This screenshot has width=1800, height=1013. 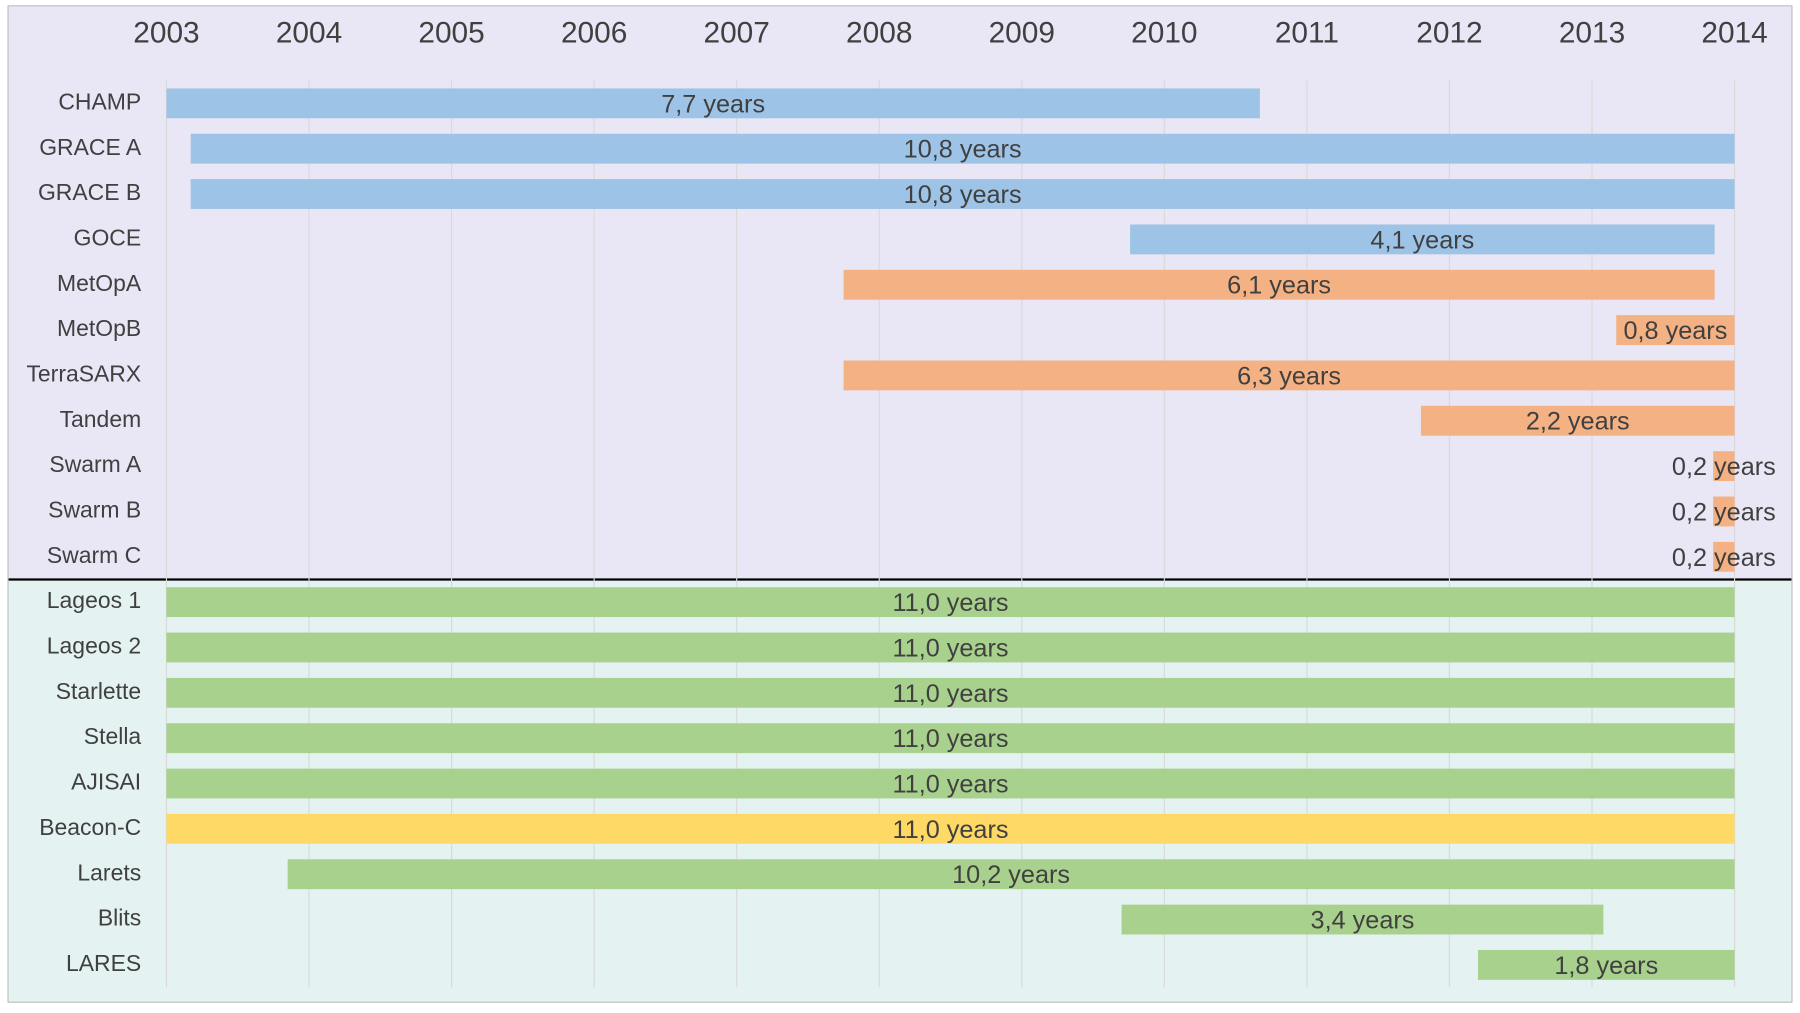 What do you see at coordinates (90, 147) in the screenshot?
I see `row-label: GRACE A` at bounding box center [90, 147].